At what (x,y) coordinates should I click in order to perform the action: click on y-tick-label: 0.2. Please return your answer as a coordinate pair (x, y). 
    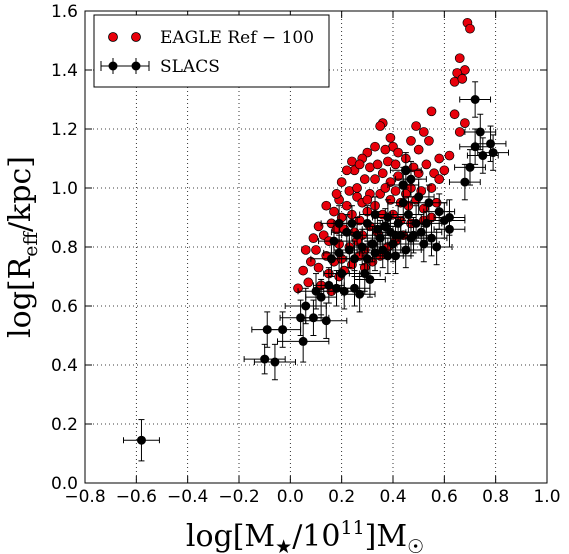
    Looking at the image, I should click on (64, 425).